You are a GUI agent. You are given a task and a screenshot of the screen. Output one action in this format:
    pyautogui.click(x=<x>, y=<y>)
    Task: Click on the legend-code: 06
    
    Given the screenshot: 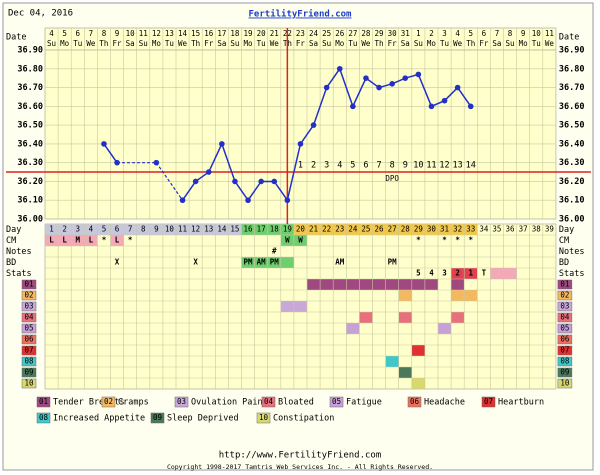 What is the action you would take?
    pyautogui.click(x=415, y=401)
    